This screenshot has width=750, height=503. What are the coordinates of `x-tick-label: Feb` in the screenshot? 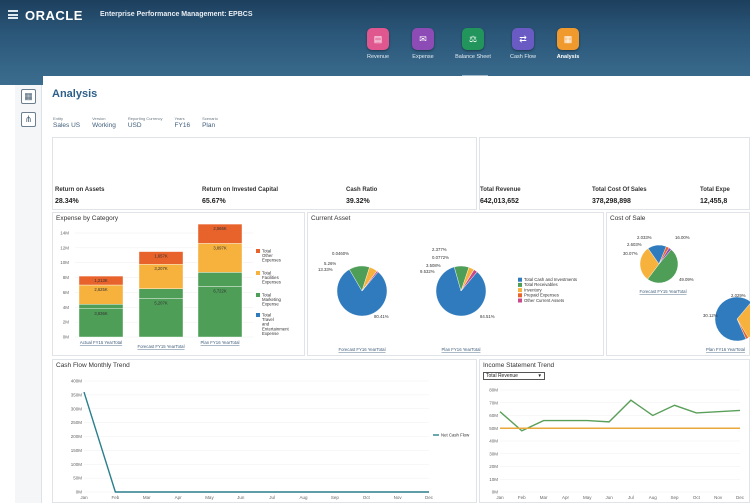 It's located at (115, 497).